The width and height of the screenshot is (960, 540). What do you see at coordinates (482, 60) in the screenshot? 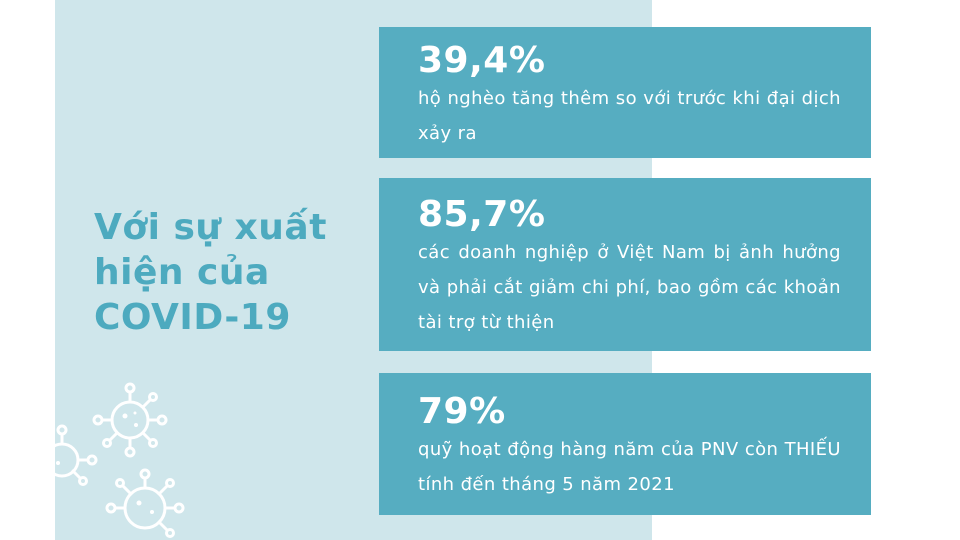
I see `stat-value: 39,4%` at bounding box center [482, 60].